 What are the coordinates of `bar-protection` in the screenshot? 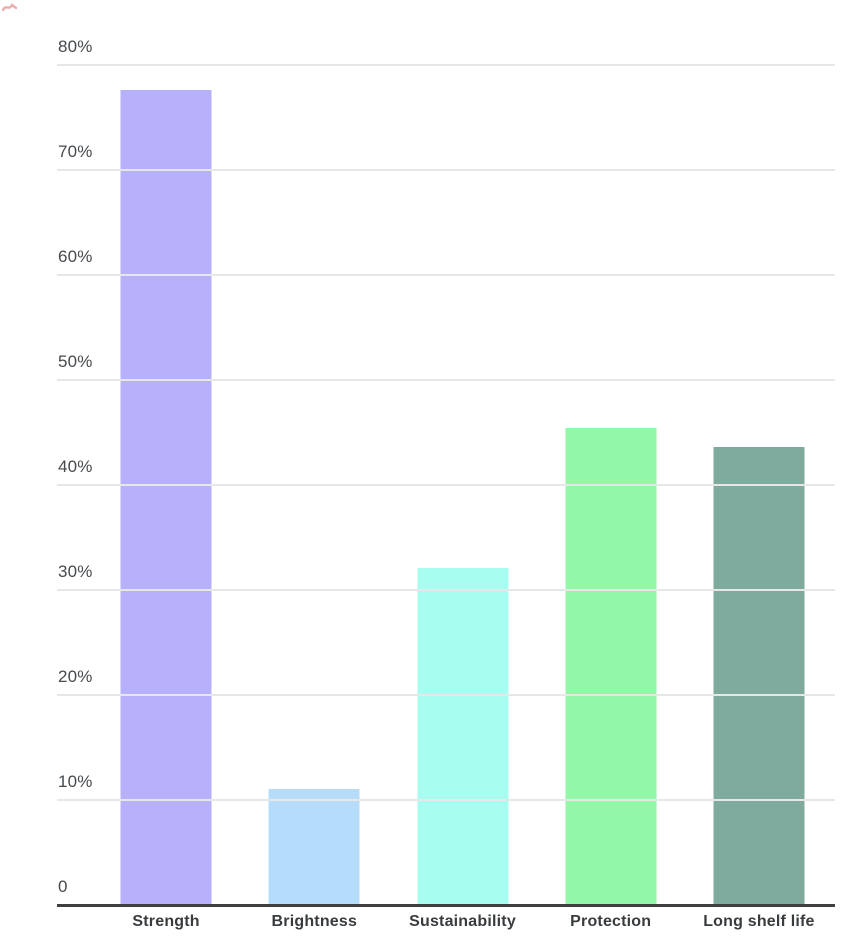 It's located at (611, 666).